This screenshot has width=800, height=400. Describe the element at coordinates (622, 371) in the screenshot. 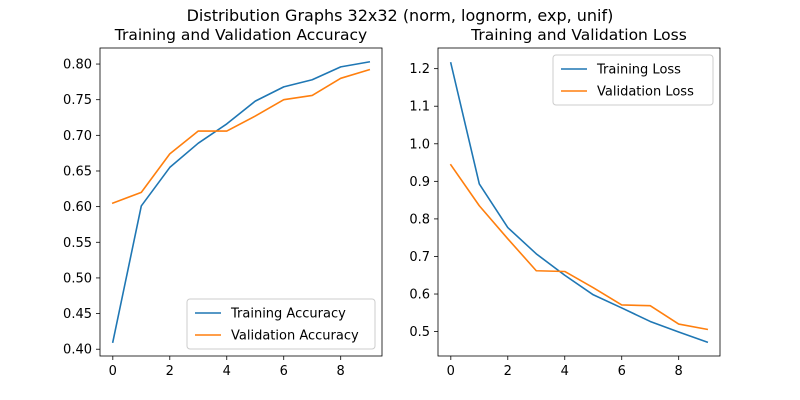

I see `loss-x-tick-label: 6` at that location.